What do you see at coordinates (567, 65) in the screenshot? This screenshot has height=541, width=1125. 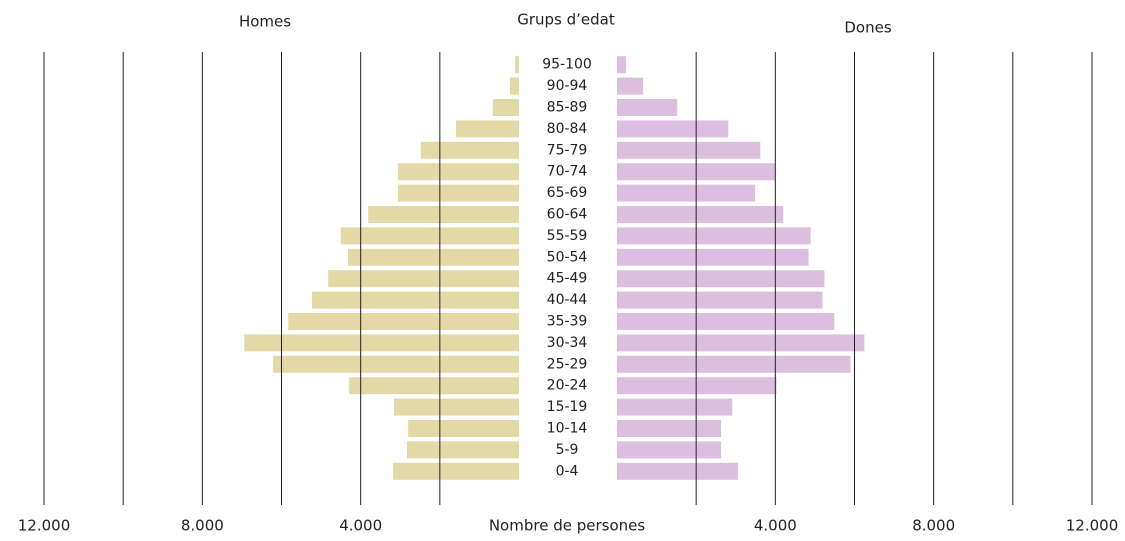 I see `category-label: 95-100` at bounding box center [567, 65].